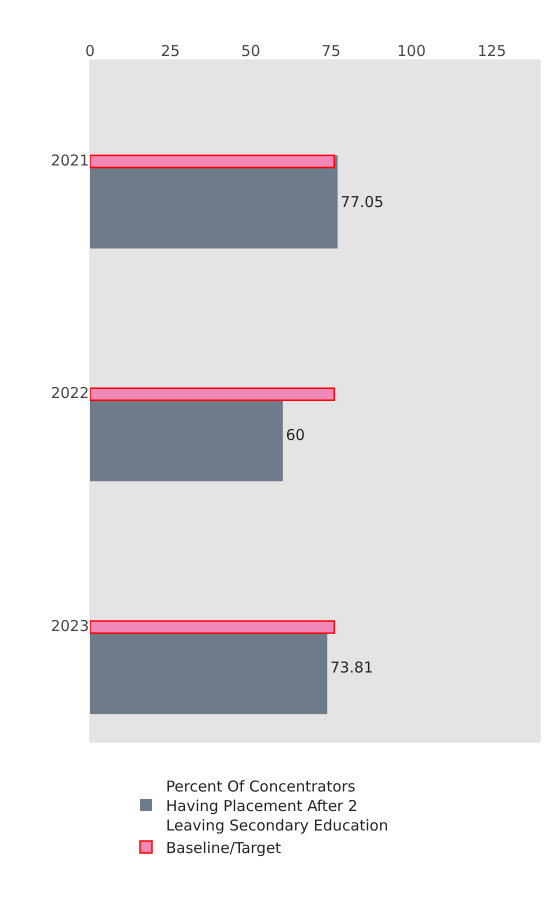 This screenshot has height=899, width=549. I want to click on legend-label: Baseline/Target, so click(224, 847).